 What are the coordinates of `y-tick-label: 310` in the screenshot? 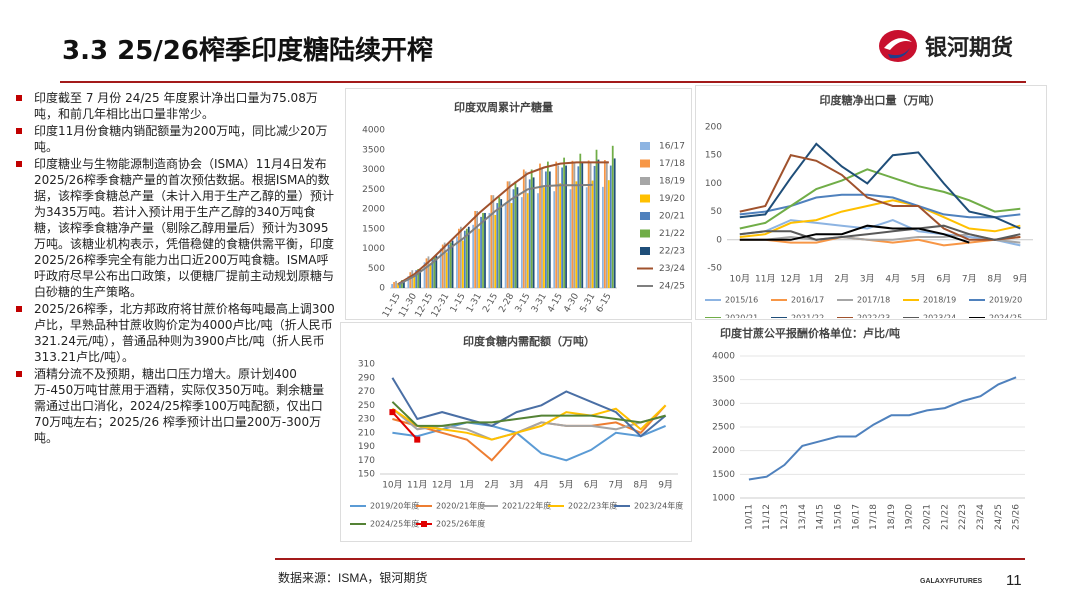 It's located at (366, 365).